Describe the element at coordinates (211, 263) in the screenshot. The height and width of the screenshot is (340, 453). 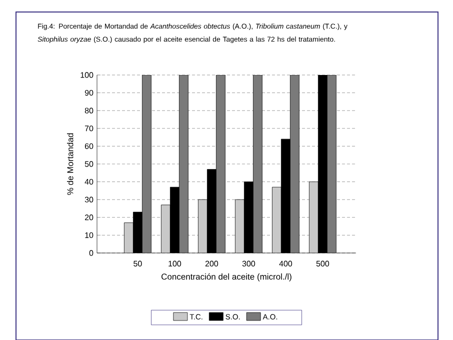
I see `x-tick-label: 200` at that location.